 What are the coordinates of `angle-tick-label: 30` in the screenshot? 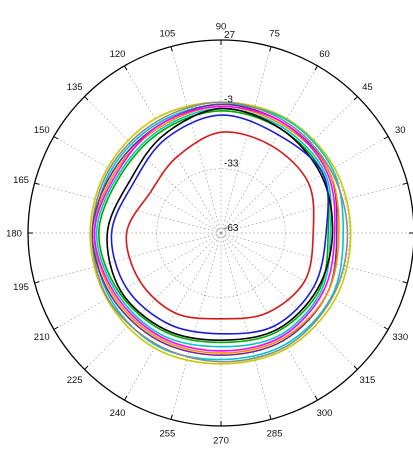 It's located at (400, 130).